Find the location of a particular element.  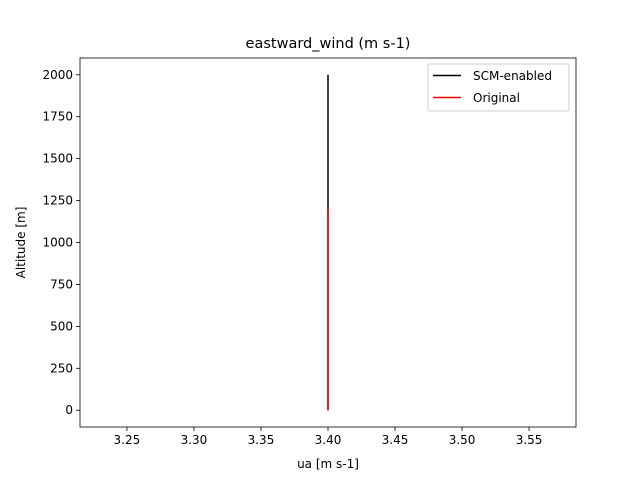

x-axis: 3.25 3.30 3.35 3.40 3.45 3.50 3.55 is located at coordinates (328, 437).